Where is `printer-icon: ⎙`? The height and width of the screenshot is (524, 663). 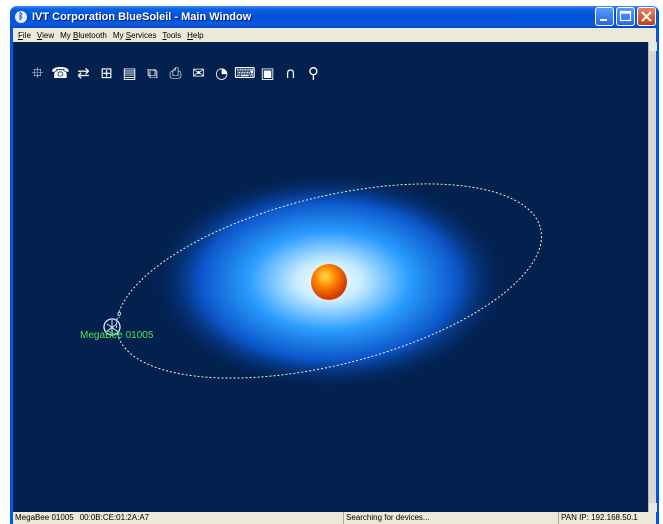
printer-icon: ⎙ is located at coordinates (175, 73).